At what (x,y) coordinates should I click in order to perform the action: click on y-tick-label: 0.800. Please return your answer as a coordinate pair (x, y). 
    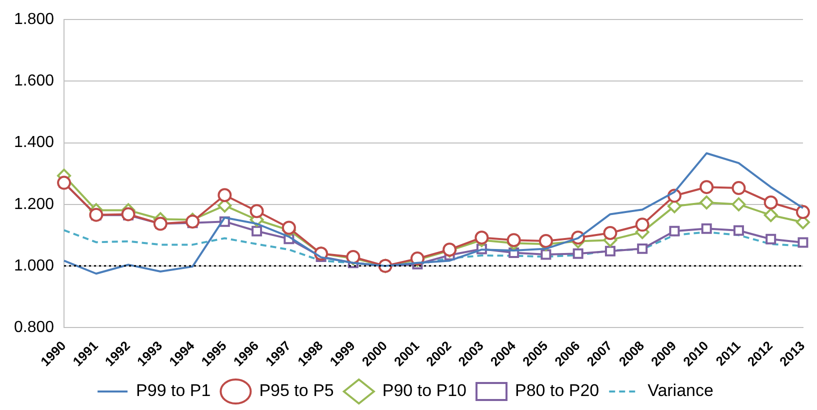
    Looking at the image, I should click on (34, 327).